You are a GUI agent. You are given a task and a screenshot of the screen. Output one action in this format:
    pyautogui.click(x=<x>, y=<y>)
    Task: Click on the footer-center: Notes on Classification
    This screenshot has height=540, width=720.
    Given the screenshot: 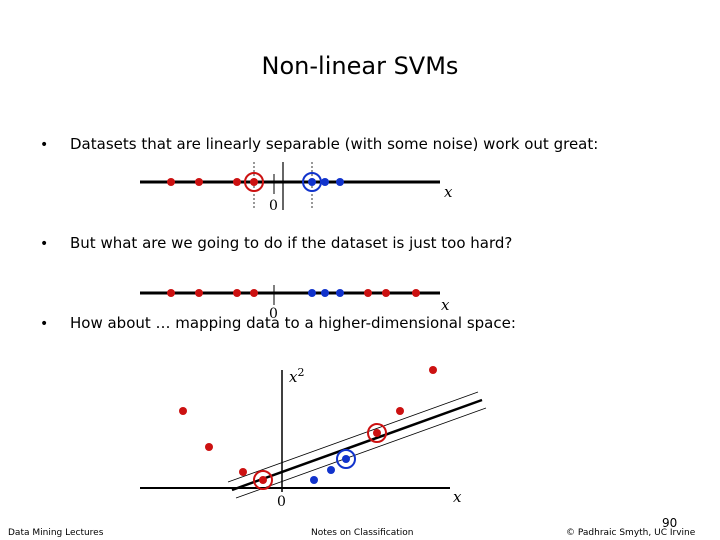 What is the action you would take?
    pyautogui.click(x=362, y=533)
    